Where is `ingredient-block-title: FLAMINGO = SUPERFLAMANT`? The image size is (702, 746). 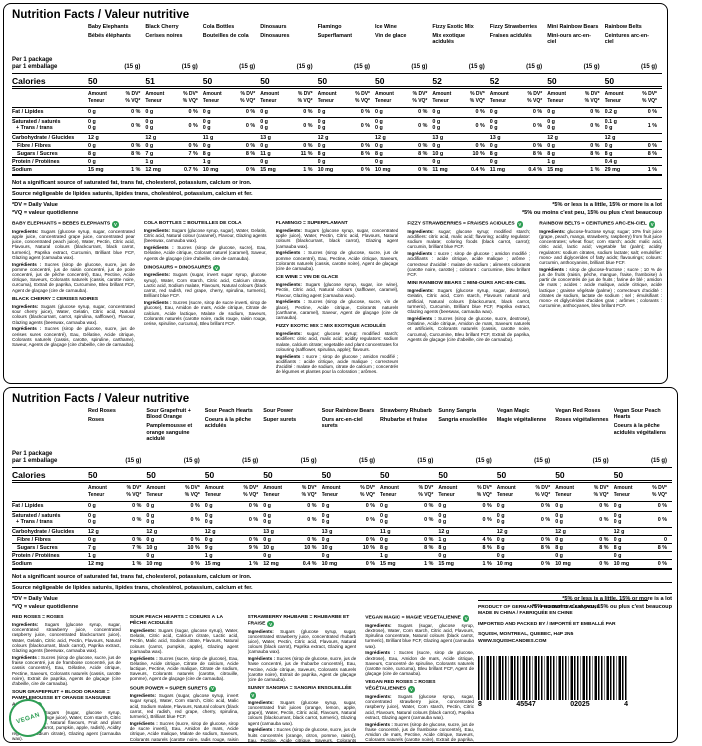 ingredient-block-title: FLAMINGO = SUPERFLAMANT is located at coordinates (311, 224).